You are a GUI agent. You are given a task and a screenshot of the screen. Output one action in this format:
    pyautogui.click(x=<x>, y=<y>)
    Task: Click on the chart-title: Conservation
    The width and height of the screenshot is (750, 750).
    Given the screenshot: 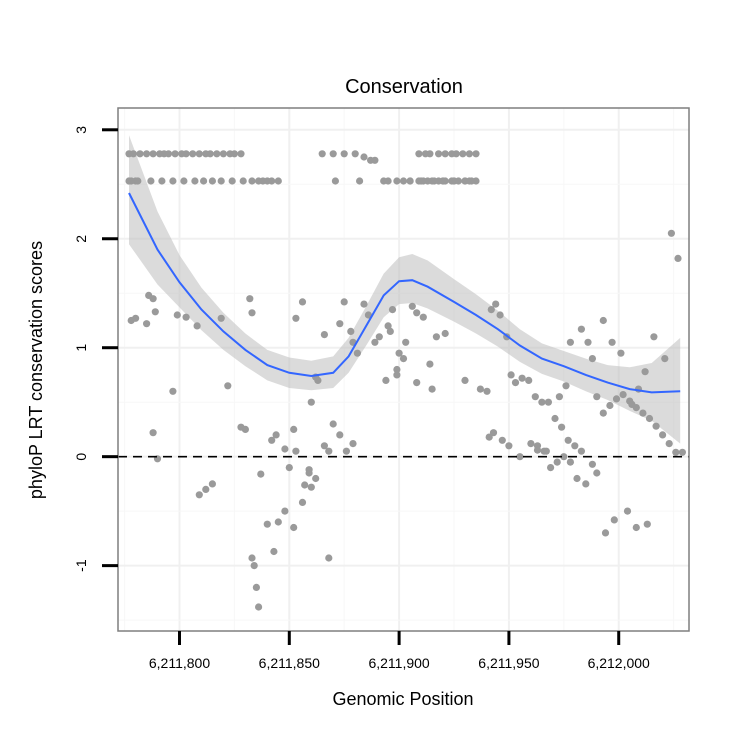 What is the action you would take?
    pyautogui.click(x=404, y=87)
    